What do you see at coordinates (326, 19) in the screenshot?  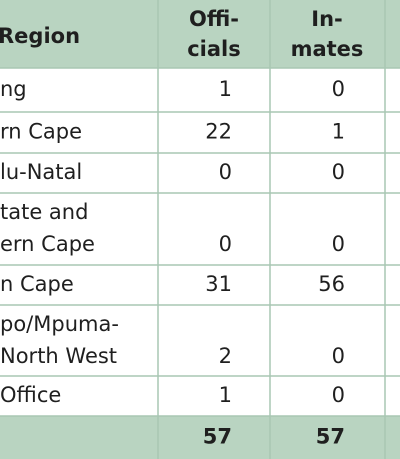 I see `header-inmates: In-` at bounding box center [326, 19].